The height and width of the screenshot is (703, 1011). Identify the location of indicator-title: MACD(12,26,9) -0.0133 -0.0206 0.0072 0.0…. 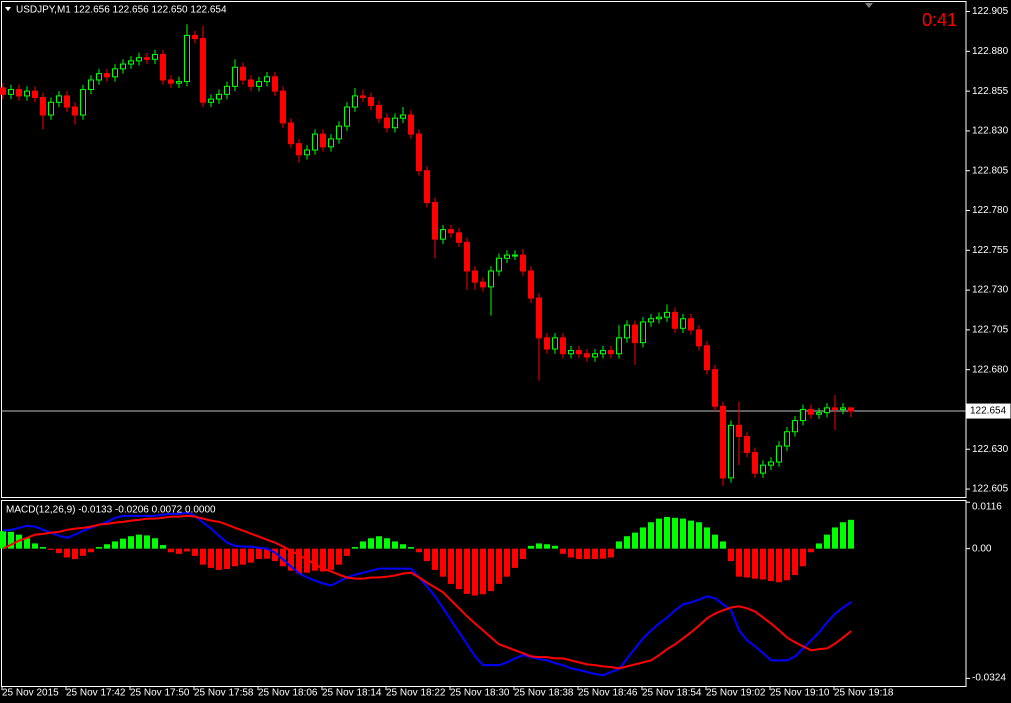
(111, 510).